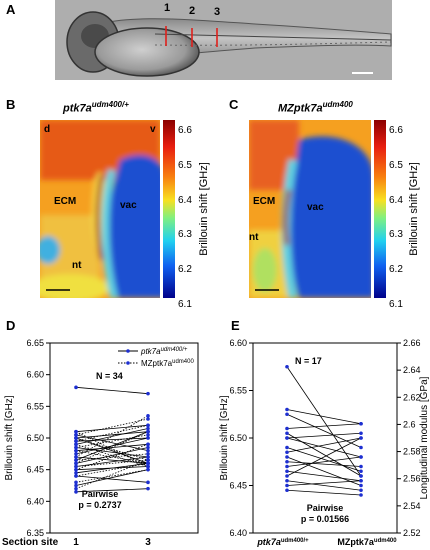  What do you see at coordinates (223, 40) in the screenshot?
I see `zebrafish-micrograph: 1 2 3` at bounding box center [223, 40].